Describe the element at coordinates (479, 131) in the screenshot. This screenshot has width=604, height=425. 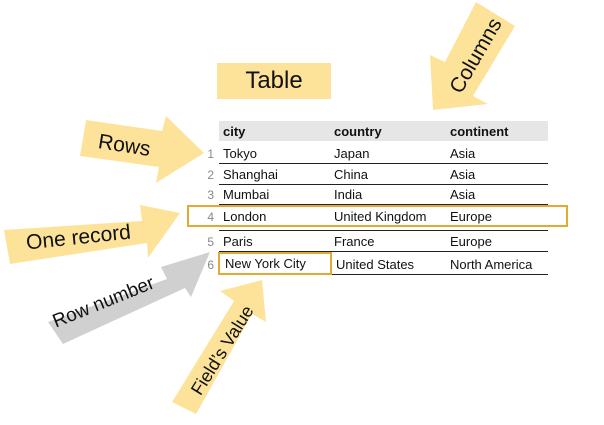
I see `column-header-continent: continent` at that location.